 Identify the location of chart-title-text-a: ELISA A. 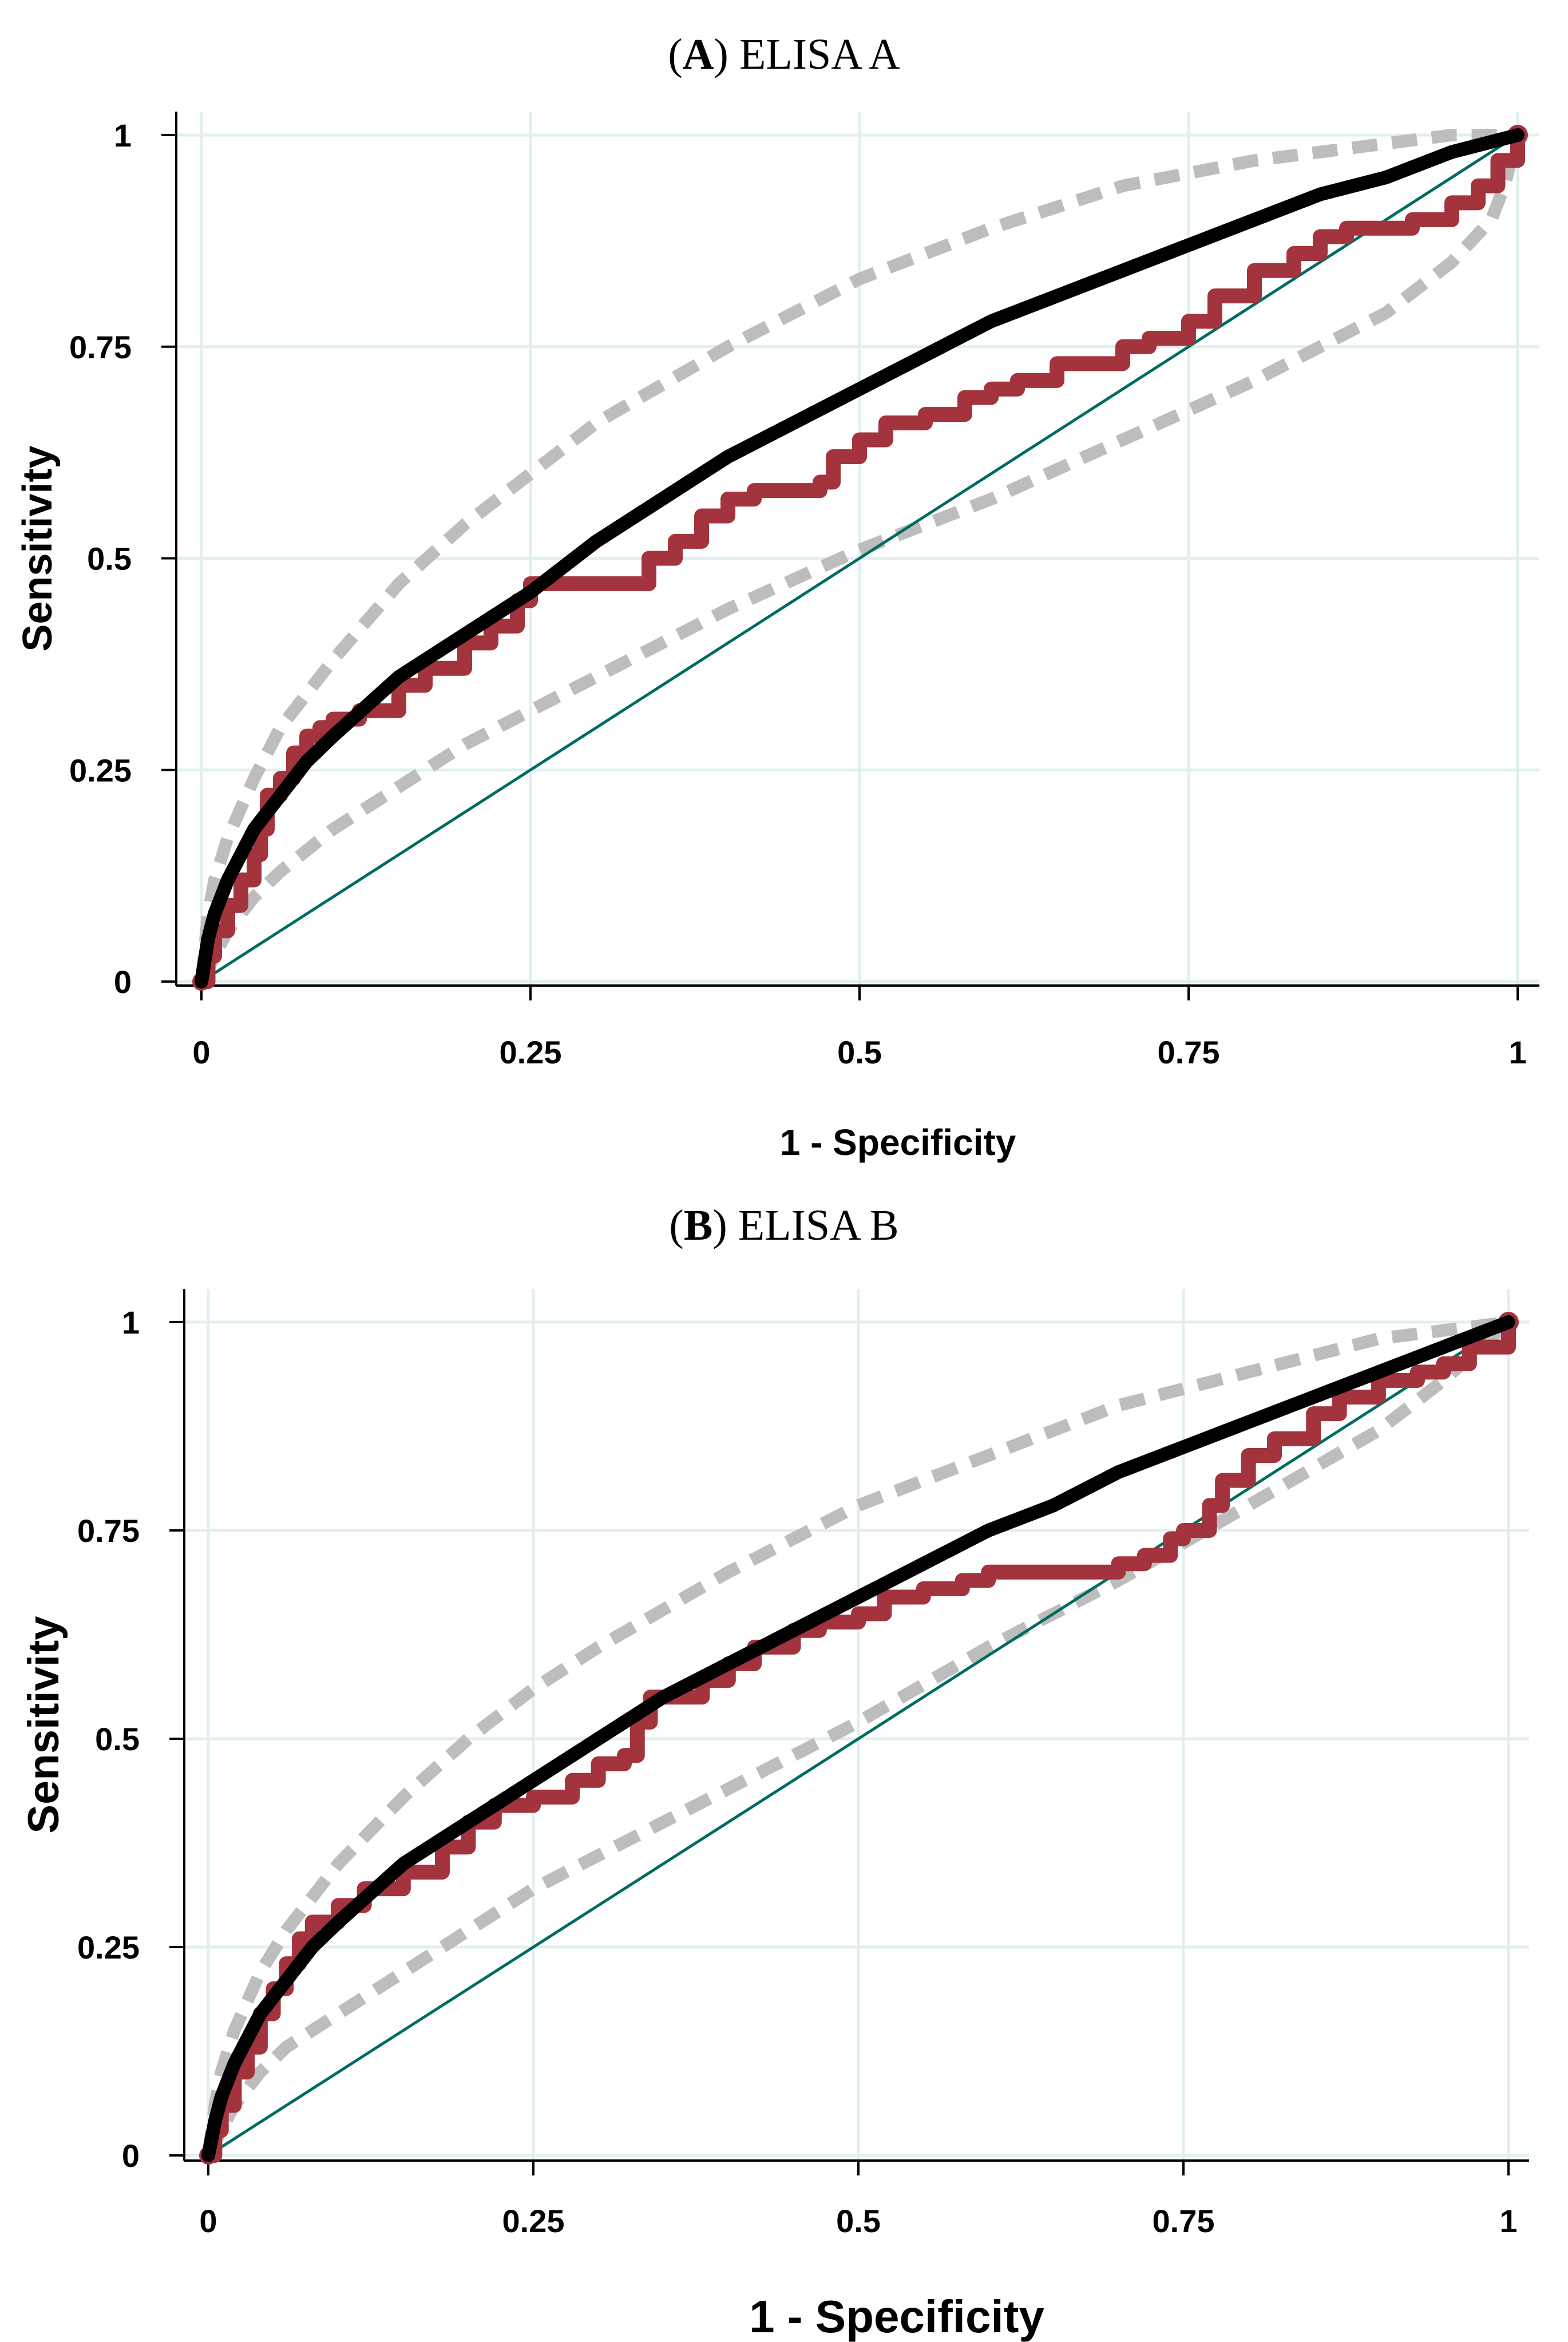
(819, 54).